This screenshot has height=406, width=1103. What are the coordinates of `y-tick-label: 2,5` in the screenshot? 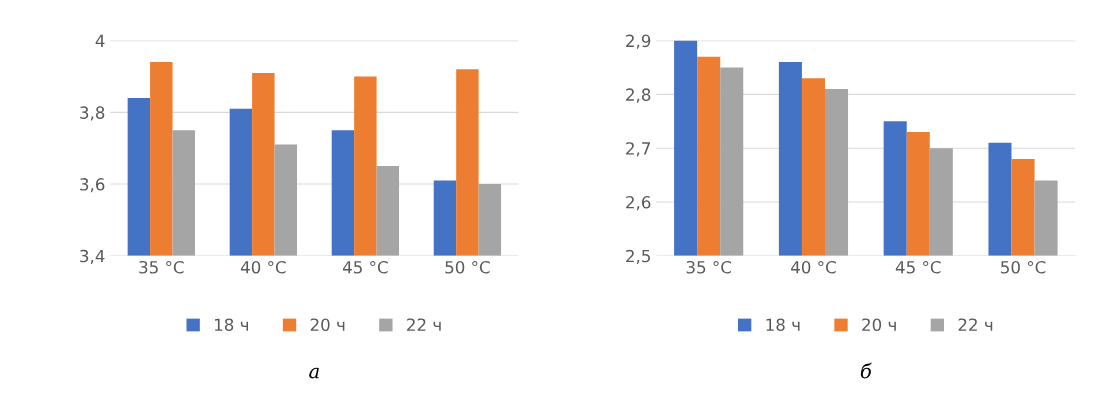 It's located at (638, 257).